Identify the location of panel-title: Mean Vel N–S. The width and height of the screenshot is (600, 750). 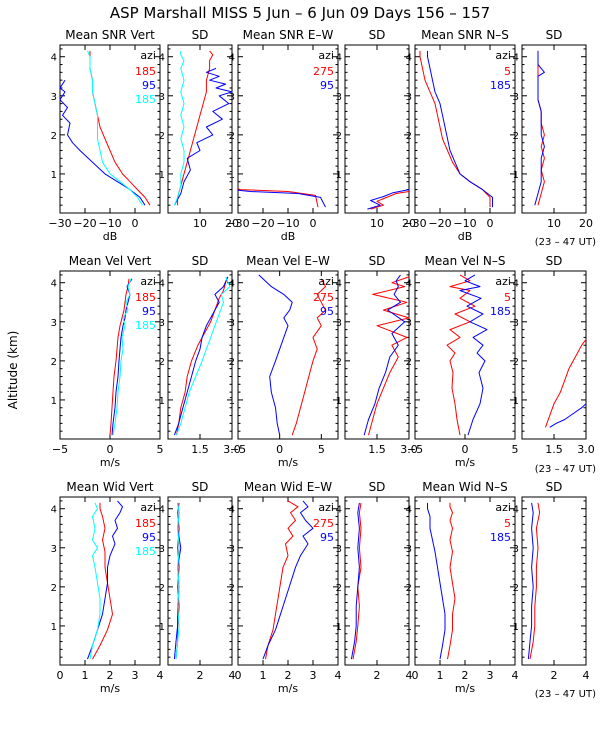
(465, 261).